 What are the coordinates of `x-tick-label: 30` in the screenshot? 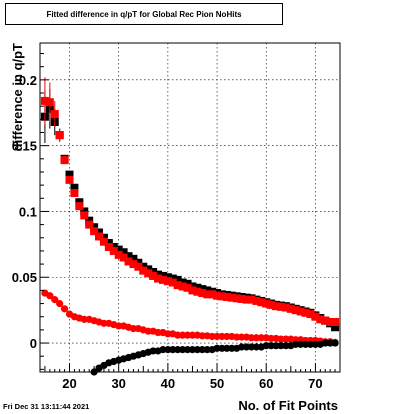 It's located at (118, 383).